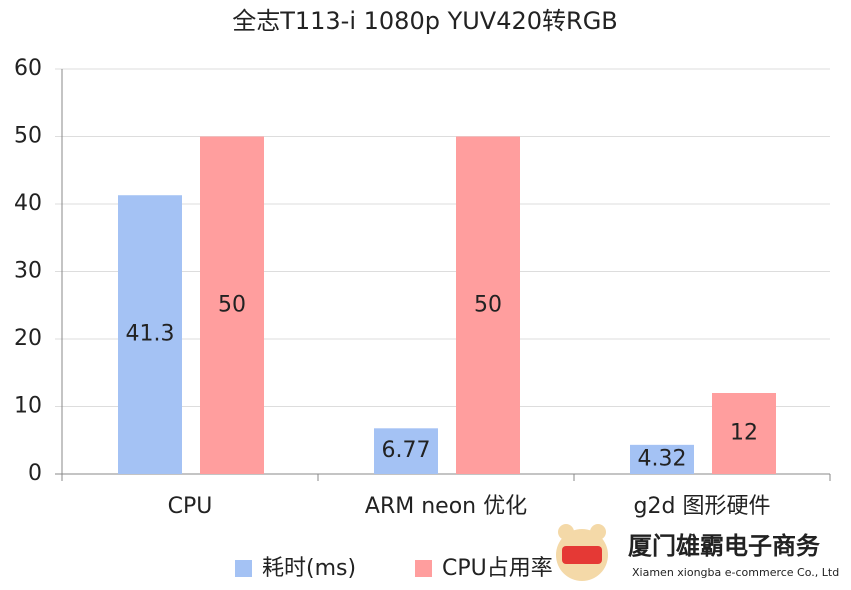 This screenshot has height=590, width=851. Describe the element at coordinates (28, 406) in the screenshot. I see `y-tick-label: 10` at that location.